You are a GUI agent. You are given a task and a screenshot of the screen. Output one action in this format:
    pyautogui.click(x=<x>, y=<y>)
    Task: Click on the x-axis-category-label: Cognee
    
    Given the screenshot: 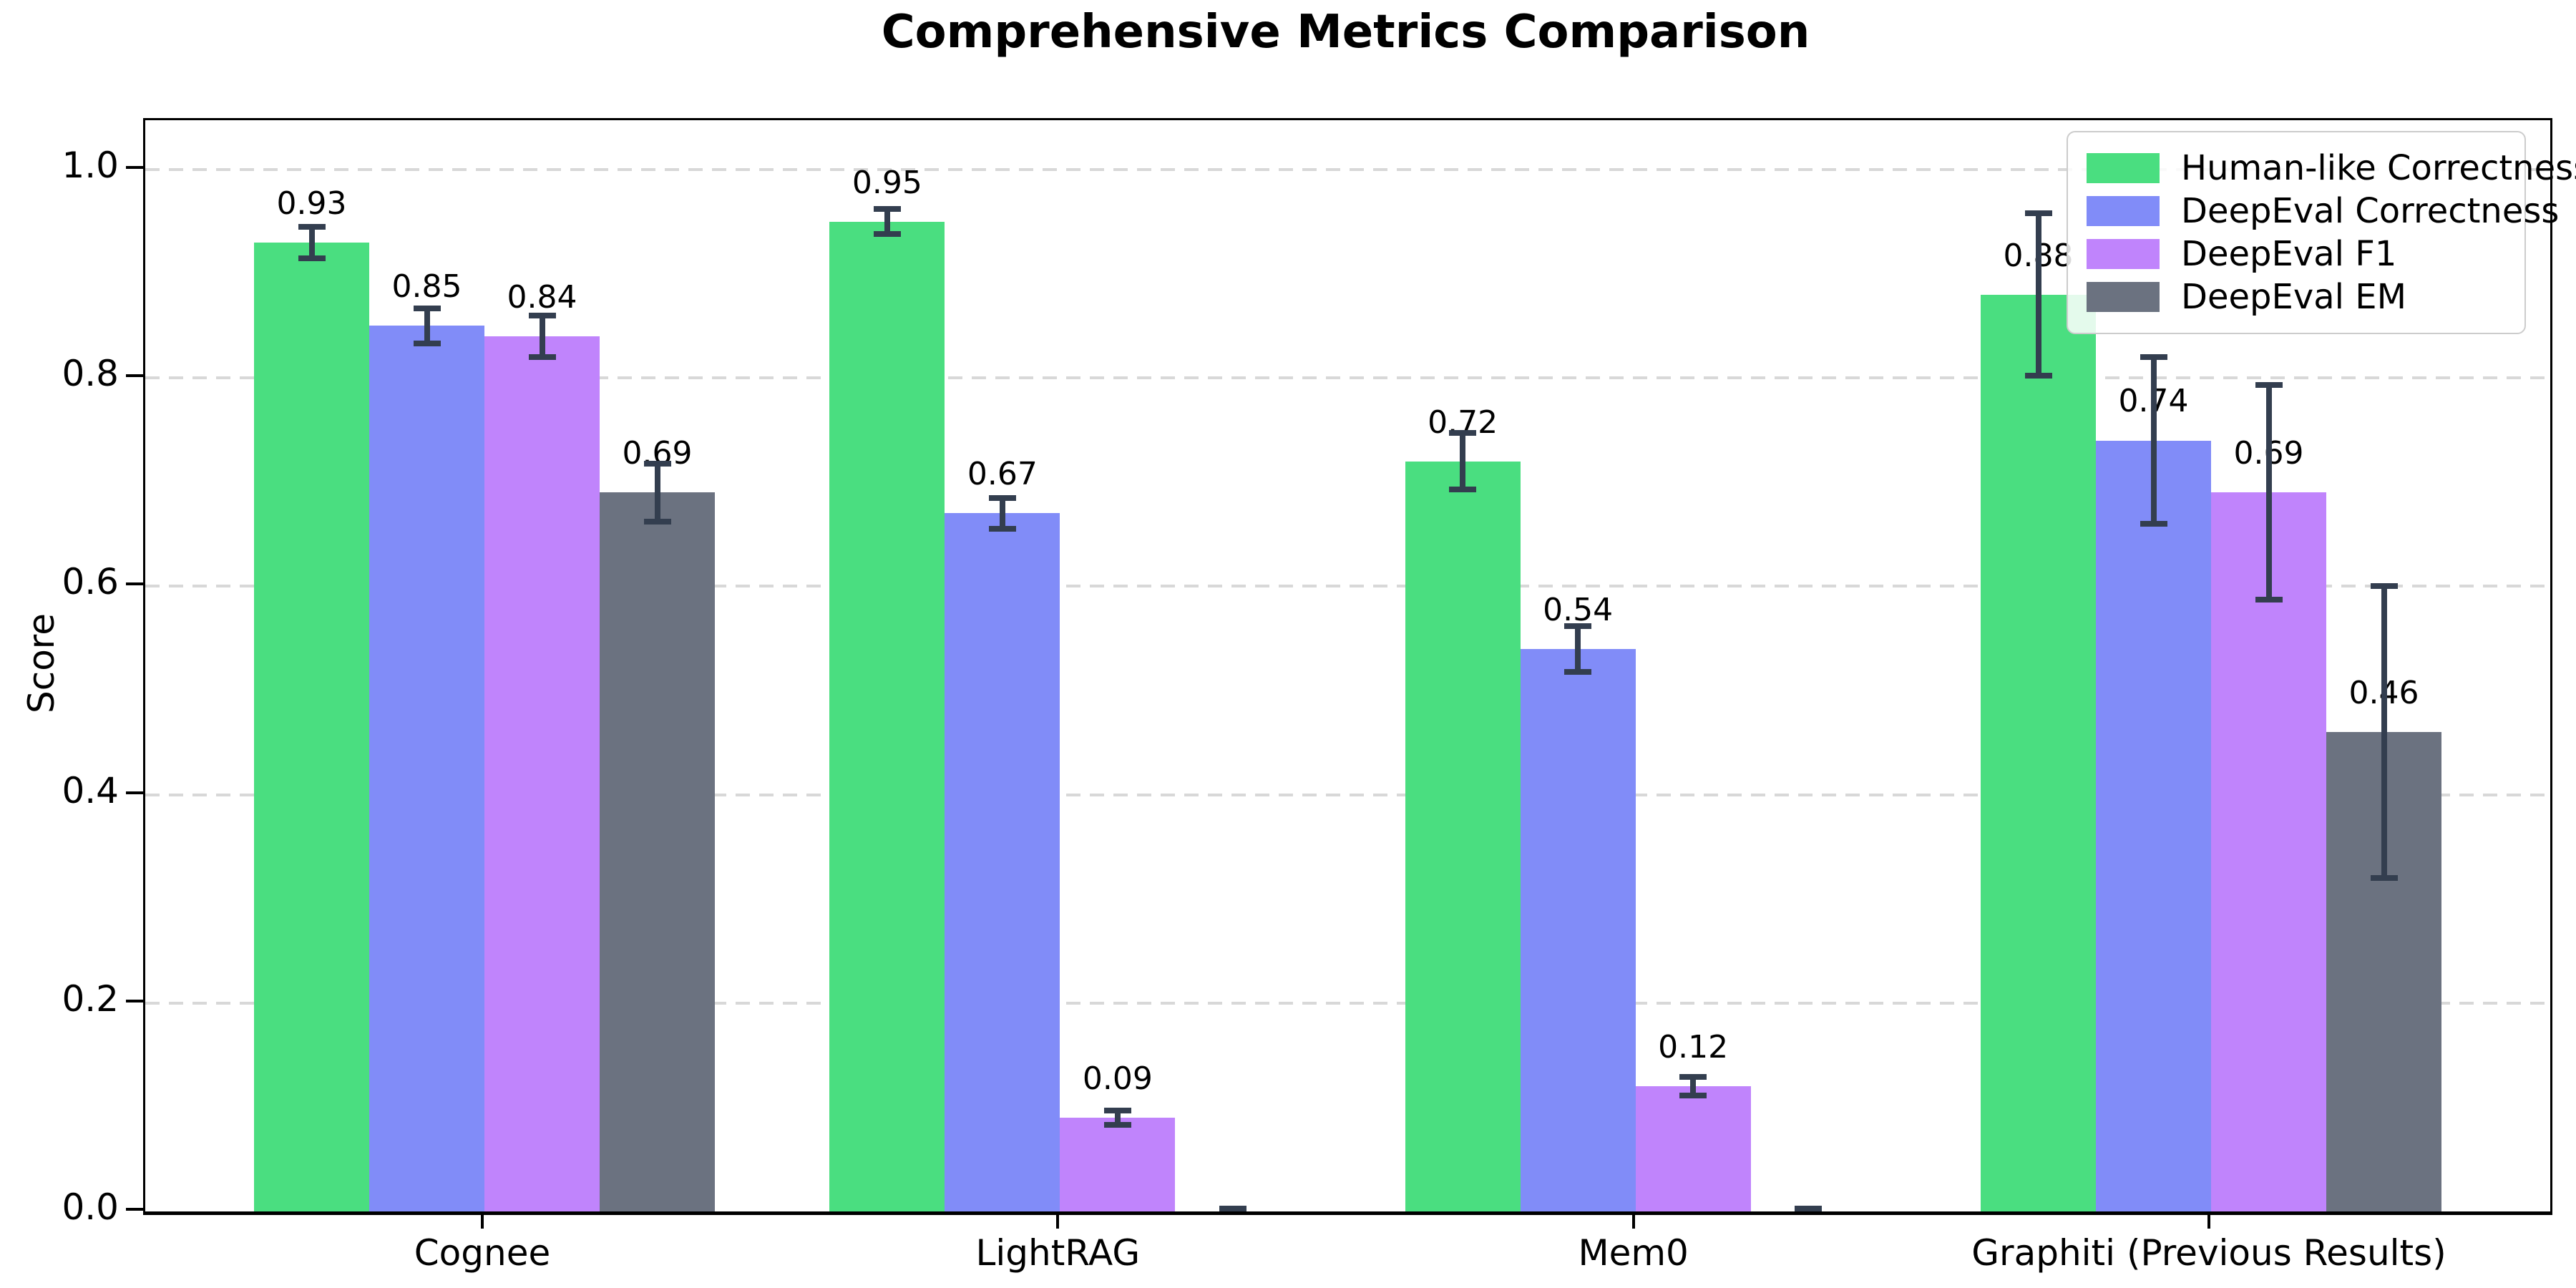 What is the action you would take?
    pyautogui.click(x=482, y=1253)
    